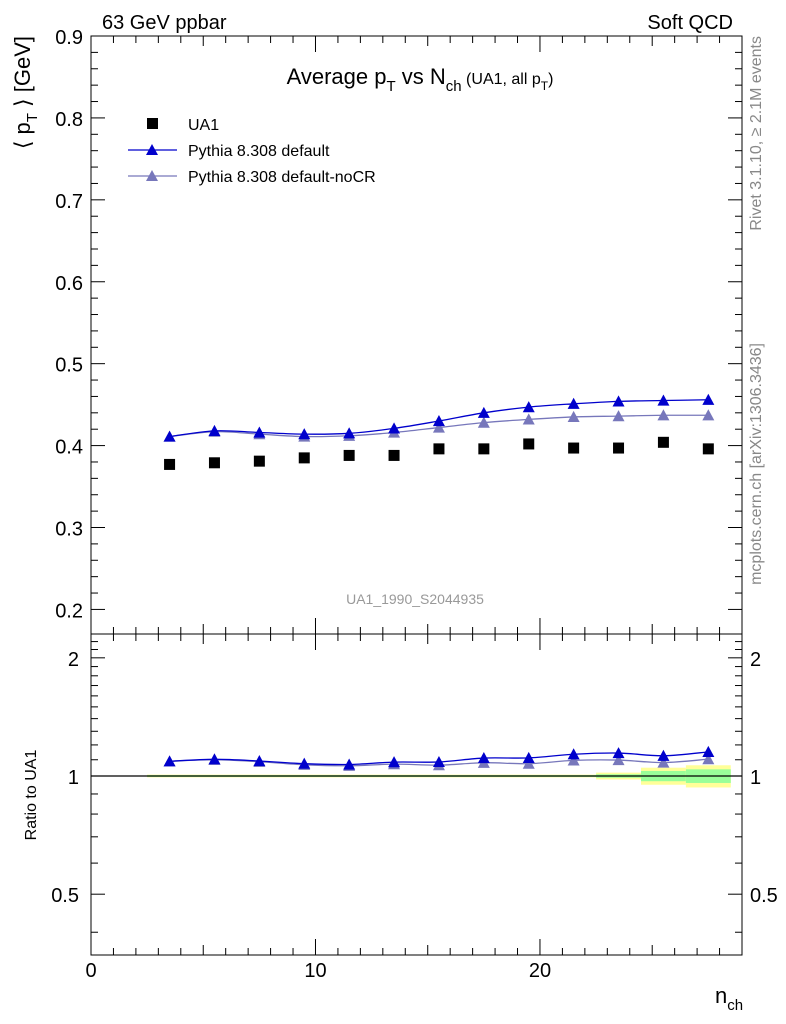 This screenshot has width=786, height=1024. I want to click on chart-title: Average pT vs Nch (UA1, all pT), so click(420, 79).